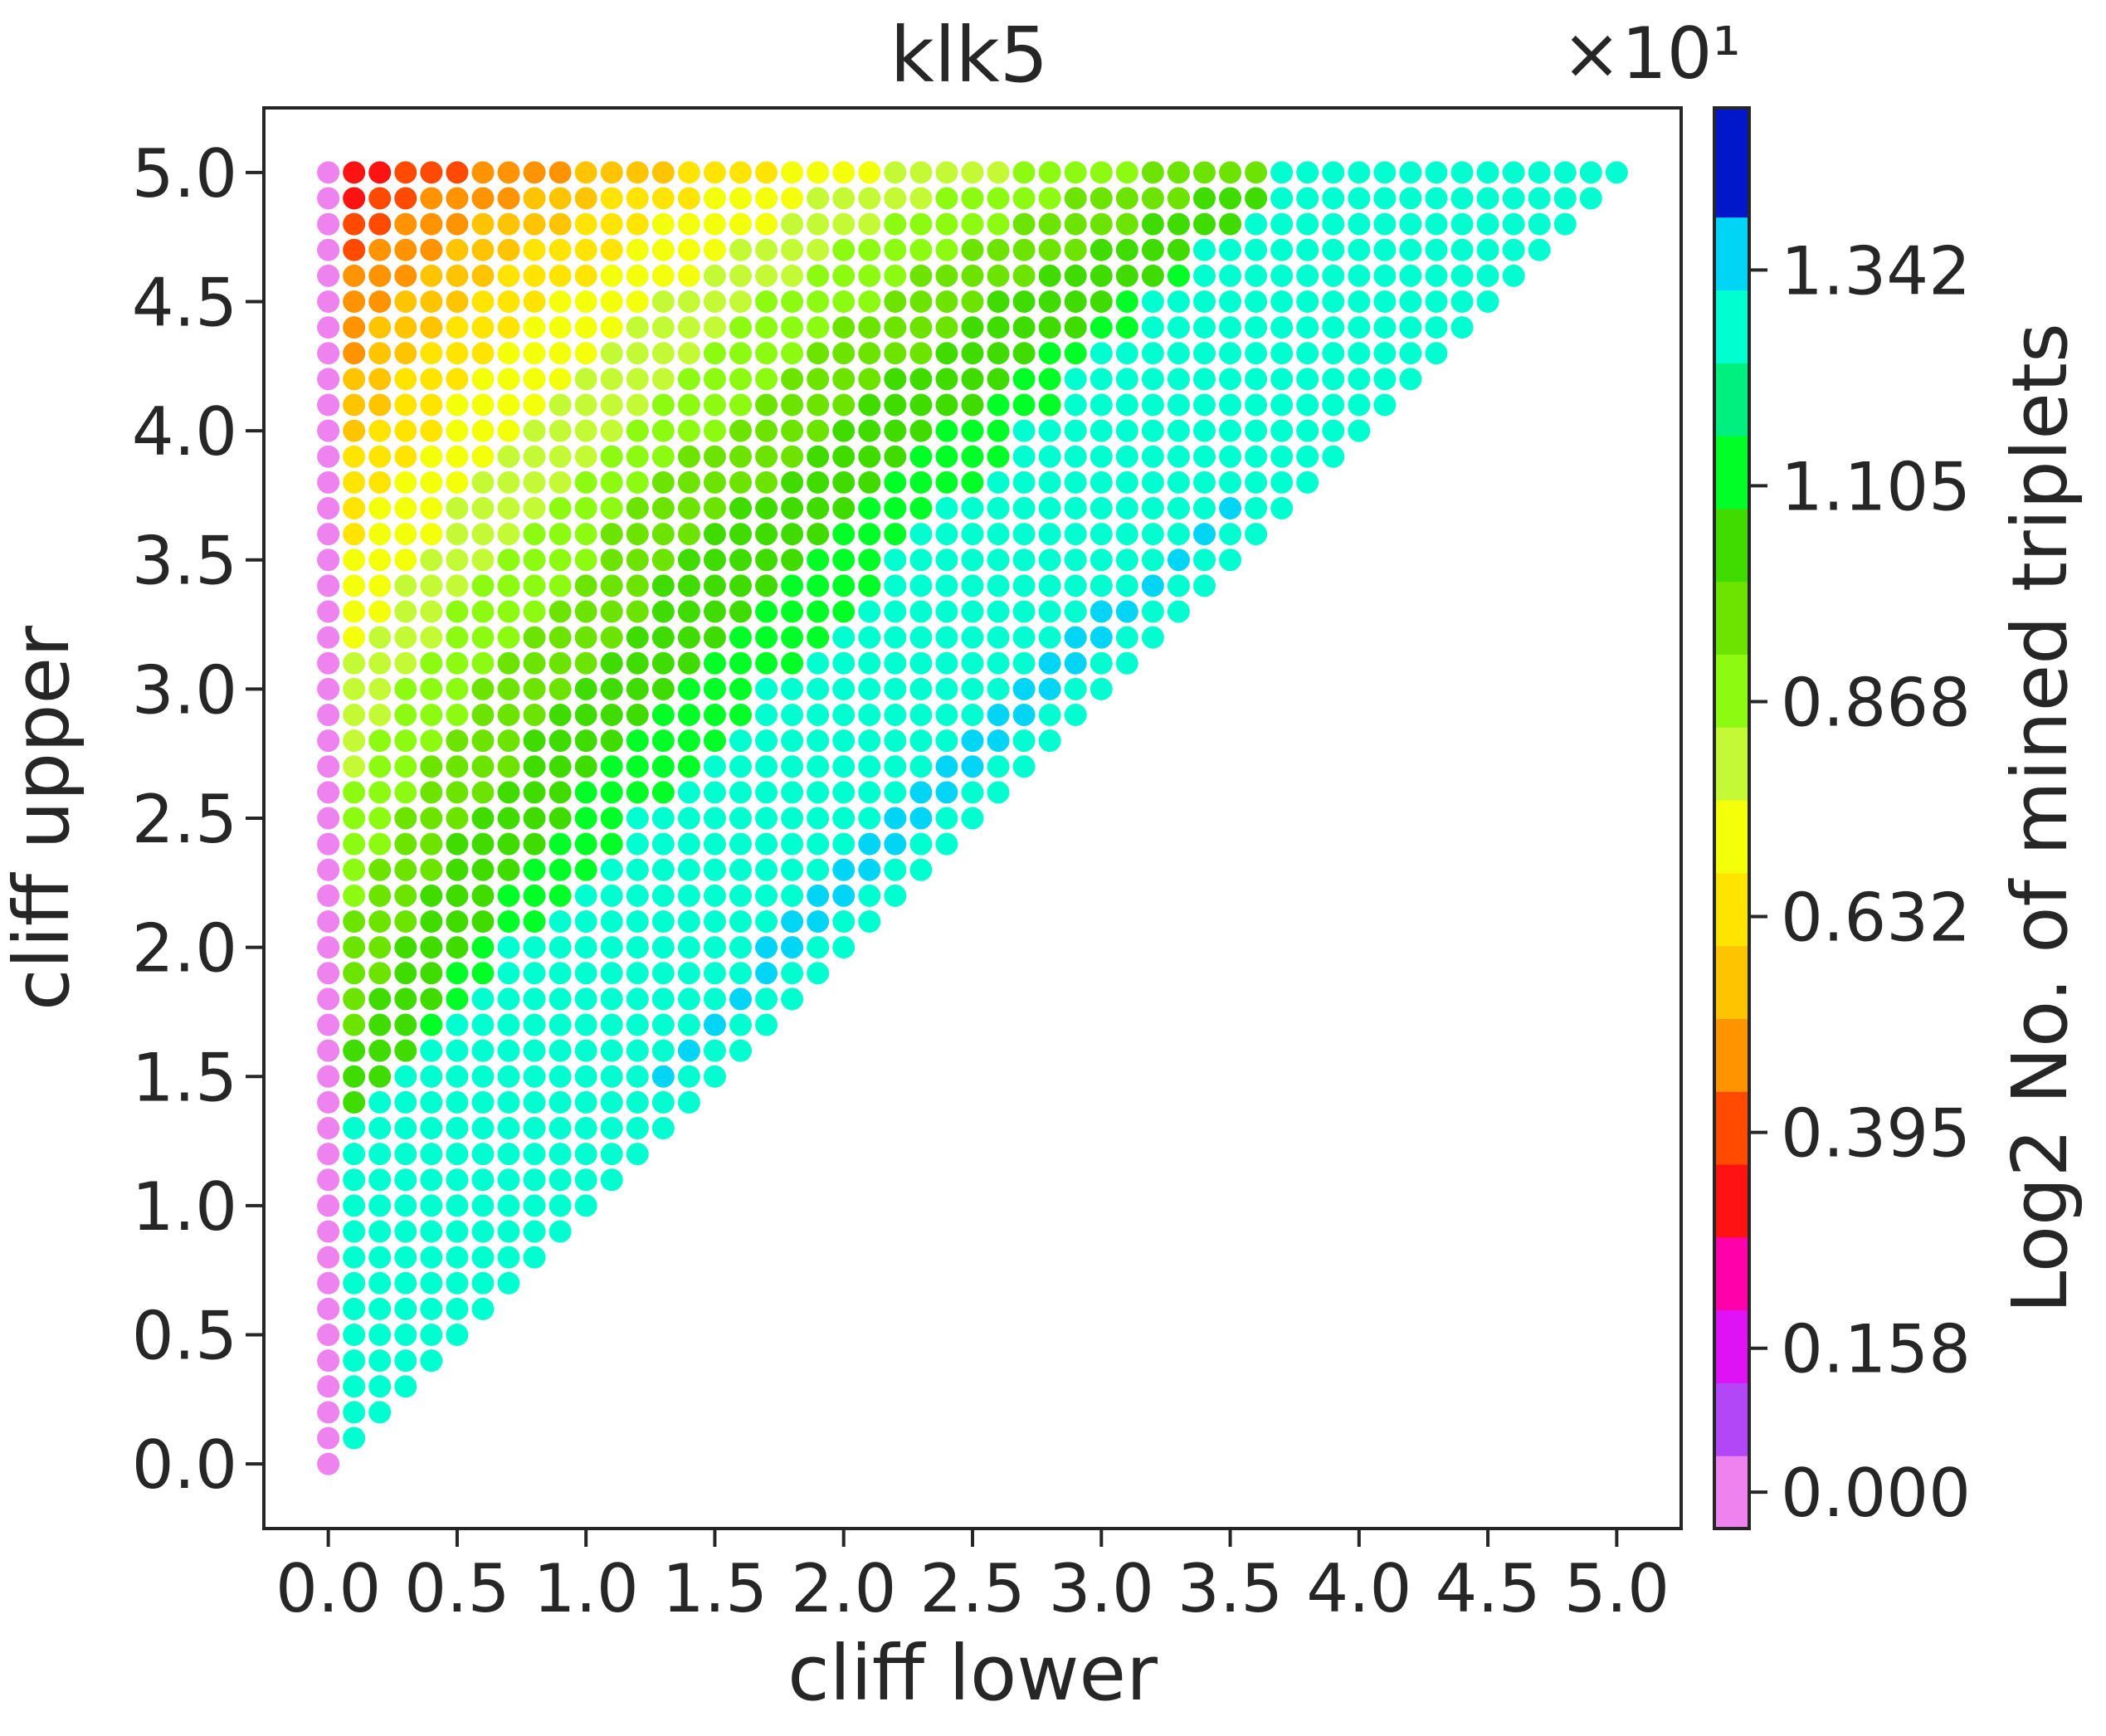 Image resolution: width=2106 pixels, height=1736 pixels. I want to click on colorbar-tick-label: 0.395, so click(1876, 1134).